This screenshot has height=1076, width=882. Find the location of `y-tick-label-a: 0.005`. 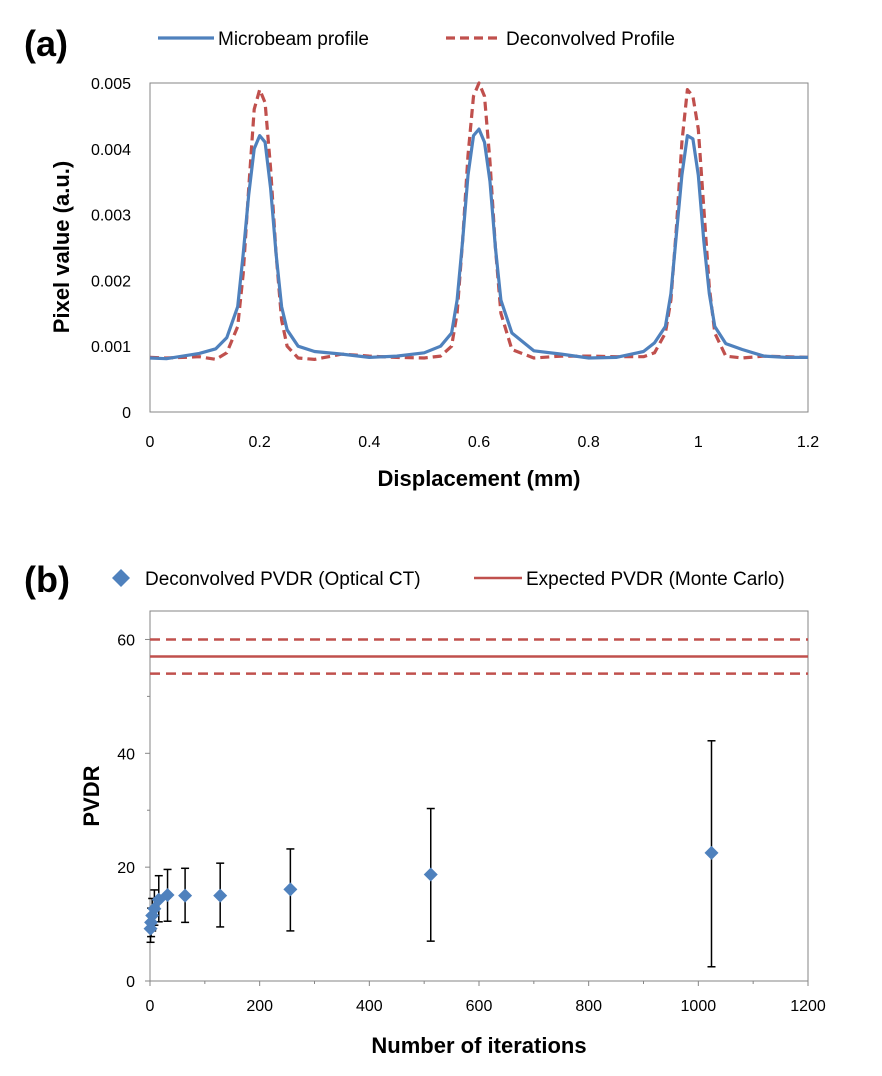

y-tick-label-a: 0.005 is located at coordinates (111, 84).